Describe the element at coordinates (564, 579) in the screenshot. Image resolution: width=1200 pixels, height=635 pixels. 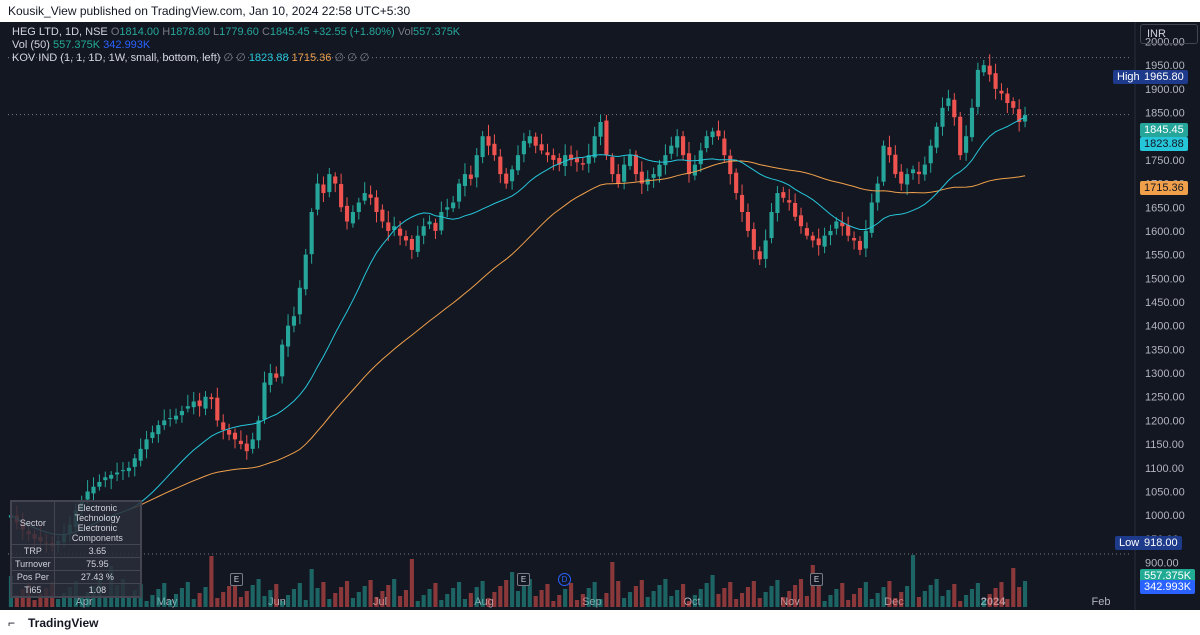
I see `dividend-event-icon: D` at that location.